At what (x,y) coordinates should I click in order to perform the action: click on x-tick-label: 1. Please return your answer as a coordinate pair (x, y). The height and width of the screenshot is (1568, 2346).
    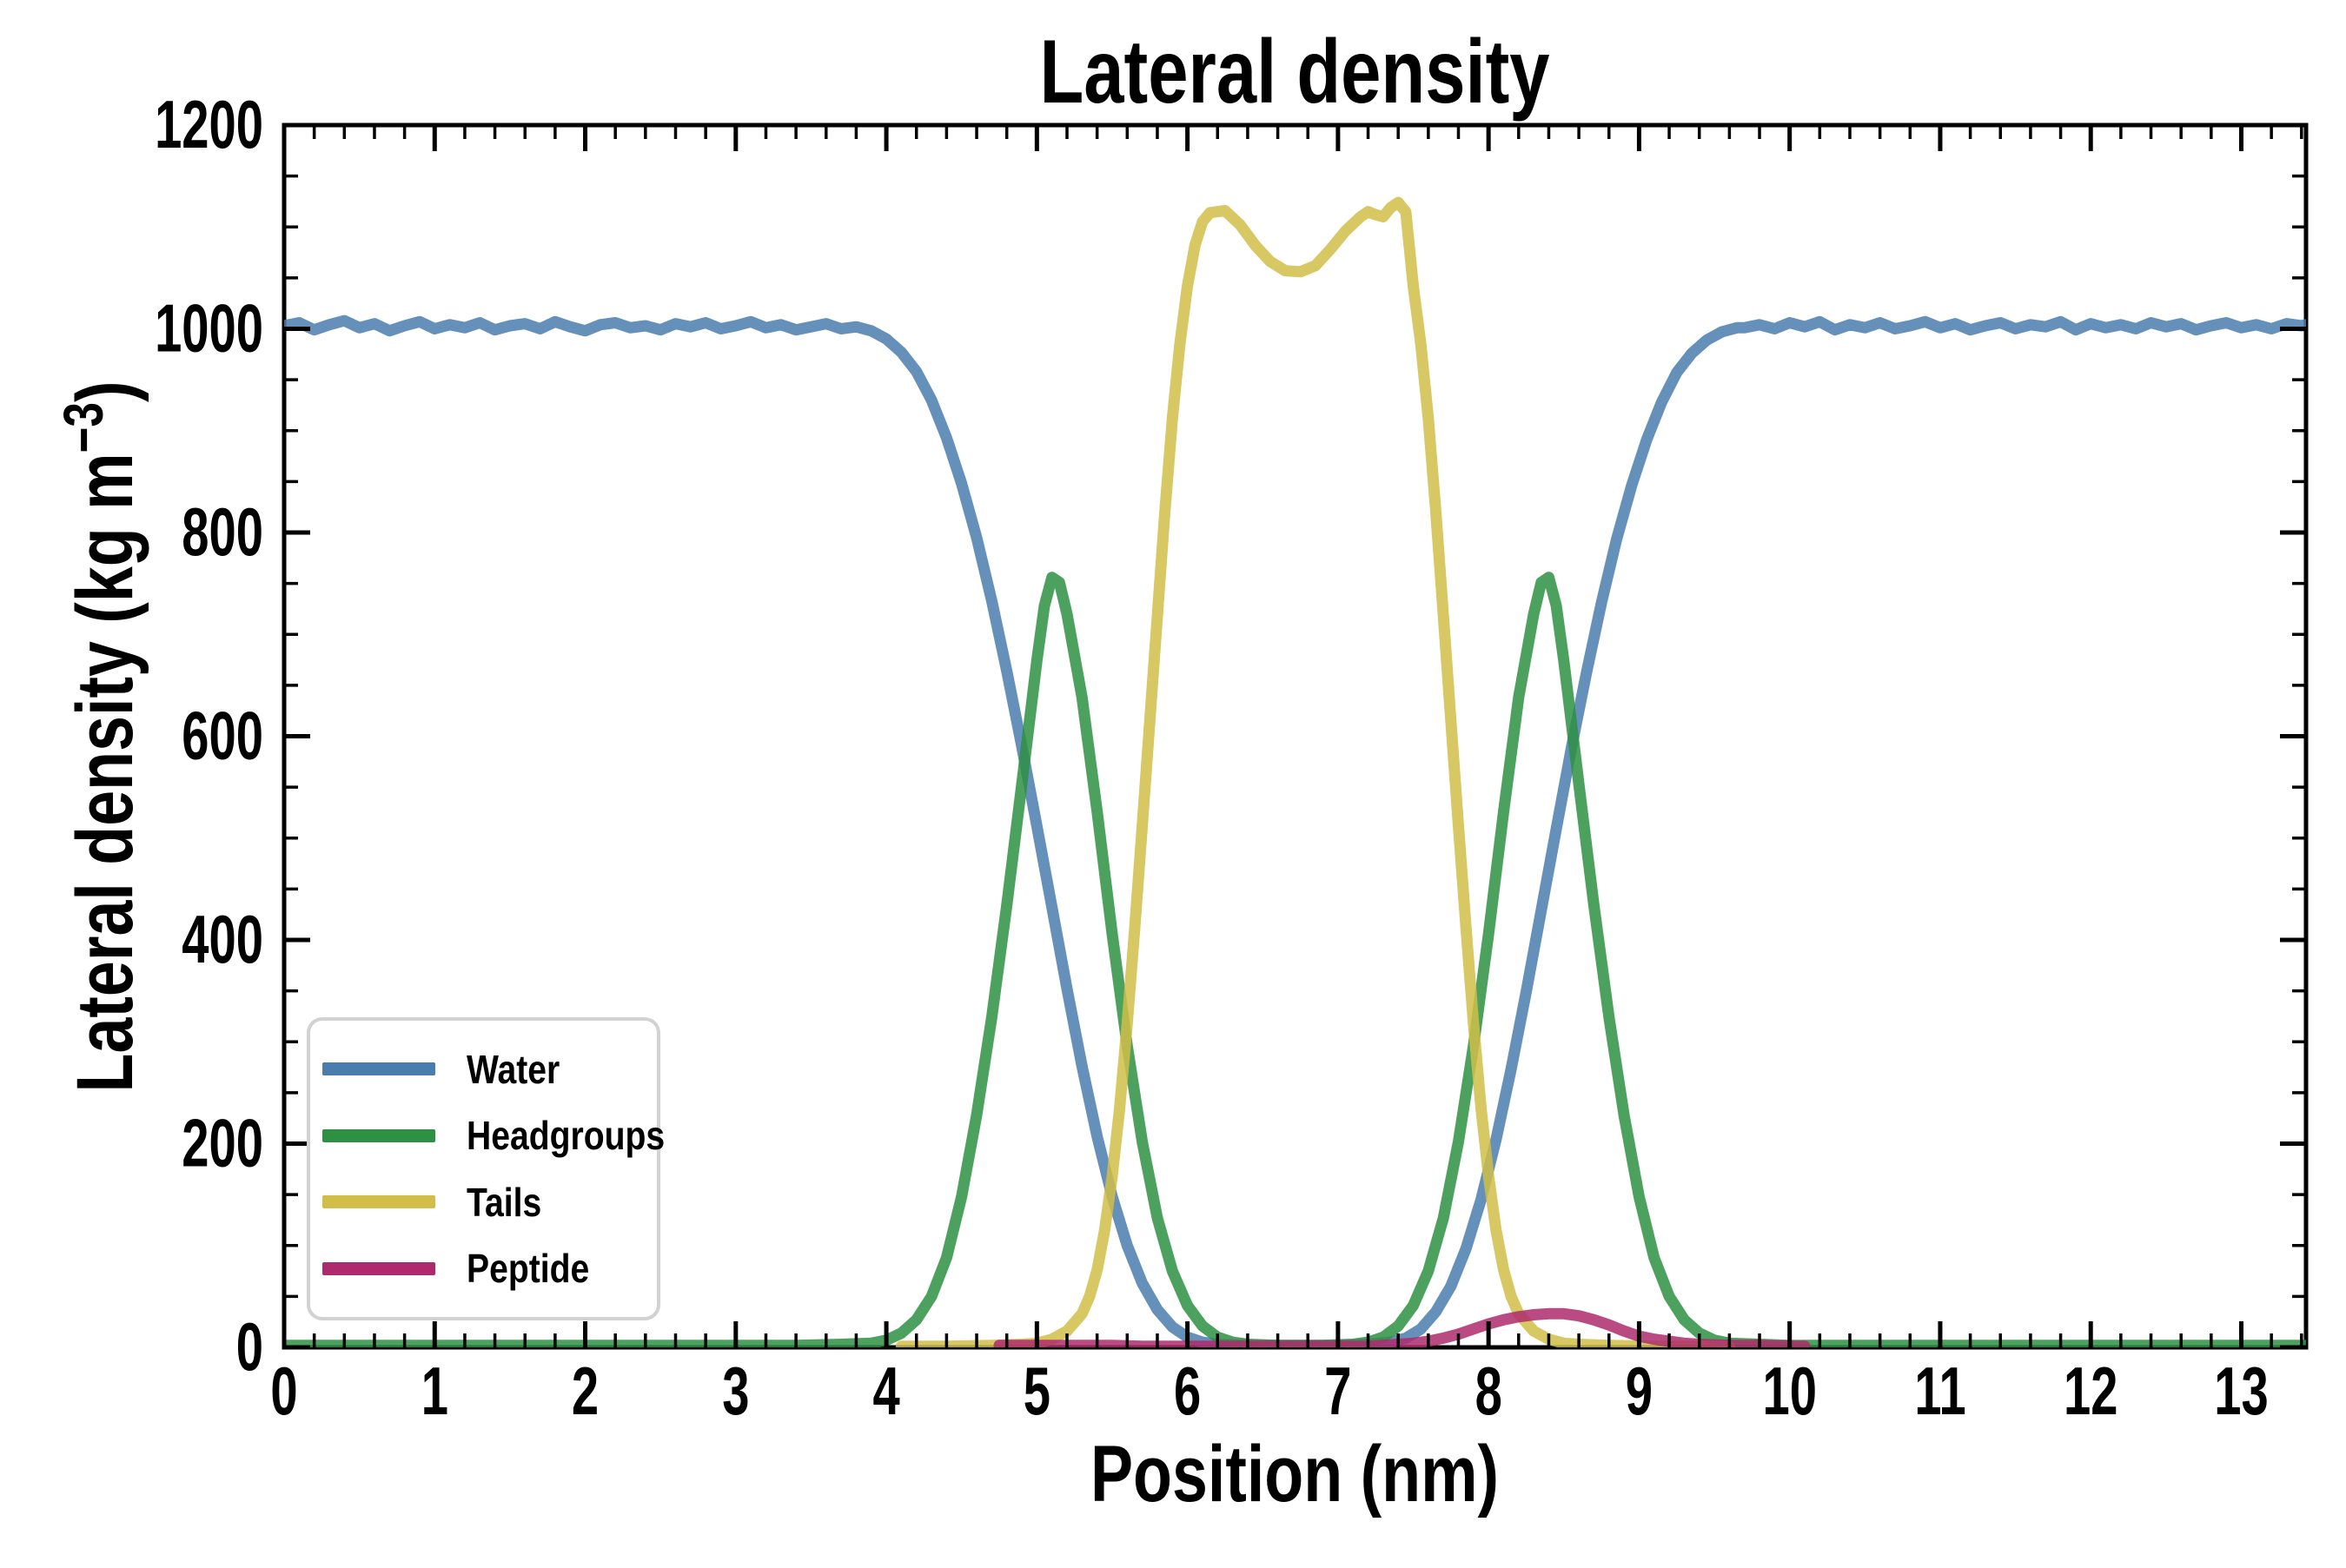
    Looking at the image, I should click on (435, 1391).